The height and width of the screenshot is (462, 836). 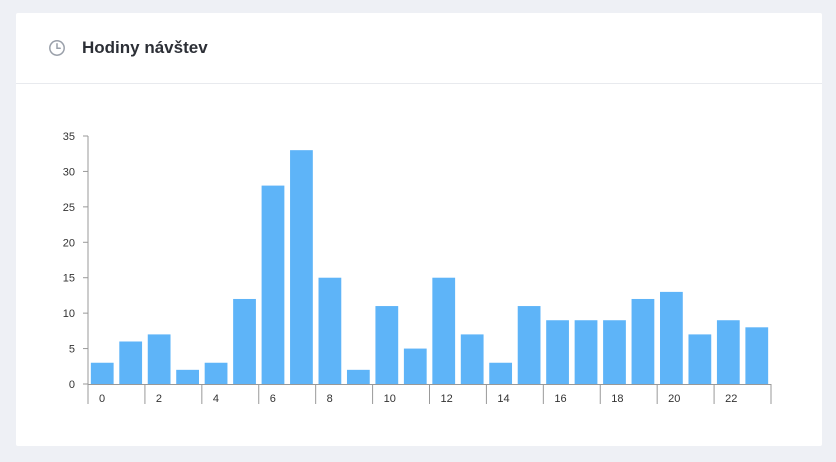 I want to click on x-tick-label: 20, so click(x=674, y=399).